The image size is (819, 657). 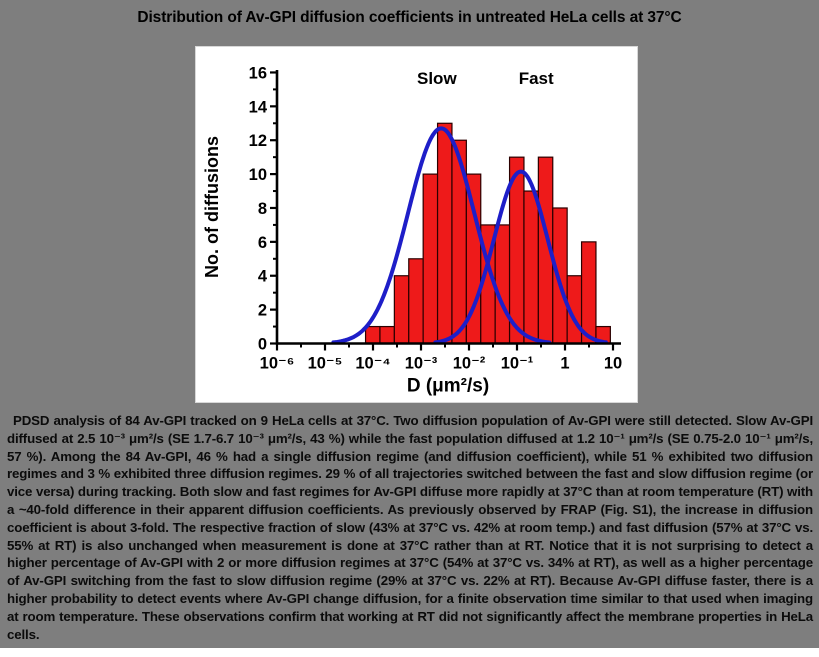 I want to click on slow-label: Slow, so click(x=437, y=78).